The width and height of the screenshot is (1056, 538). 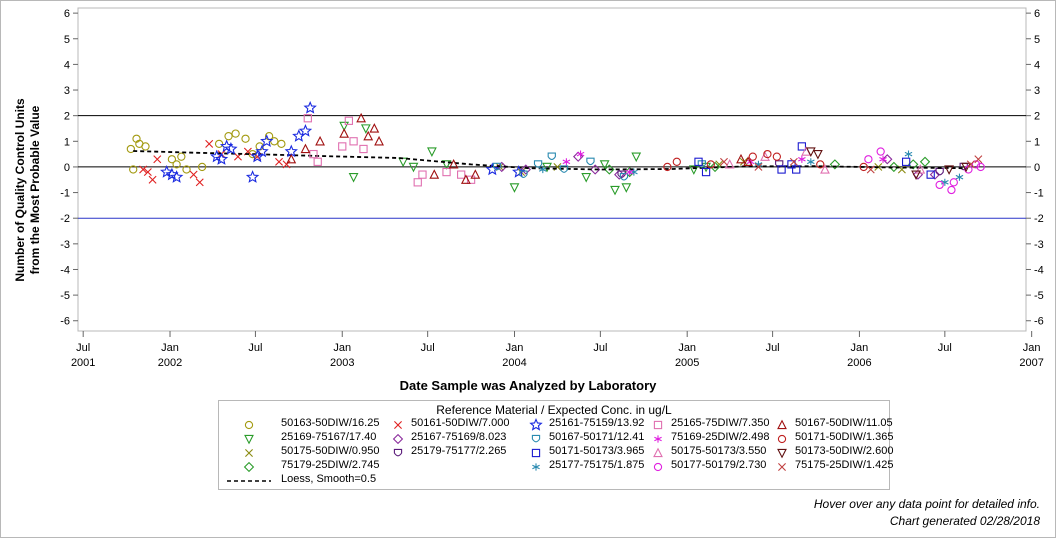 What do you see at coordinates (844, 451) in the screenshot?
I see `legend-entry-label: 50173-50DIW/2.600` at bounding box center [844, 451].